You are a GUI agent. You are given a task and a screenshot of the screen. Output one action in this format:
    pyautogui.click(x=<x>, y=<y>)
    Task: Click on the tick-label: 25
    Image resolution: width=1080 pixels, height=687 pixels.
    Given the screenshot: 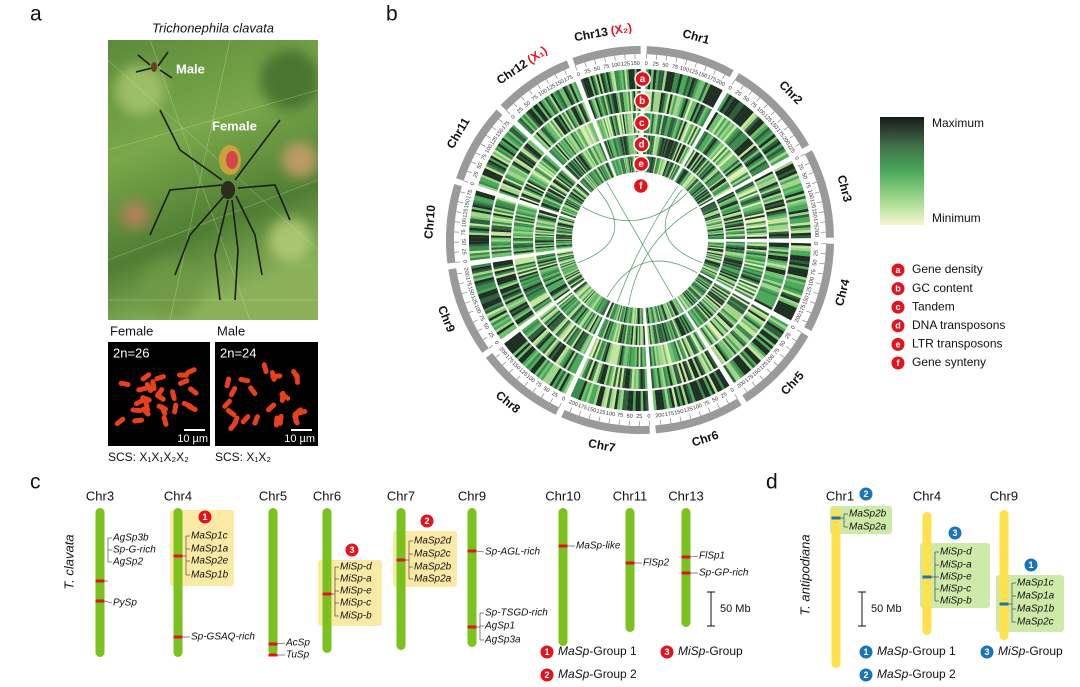 What is the action you would take?
    pyautogui.click(x=554, y=395)
    